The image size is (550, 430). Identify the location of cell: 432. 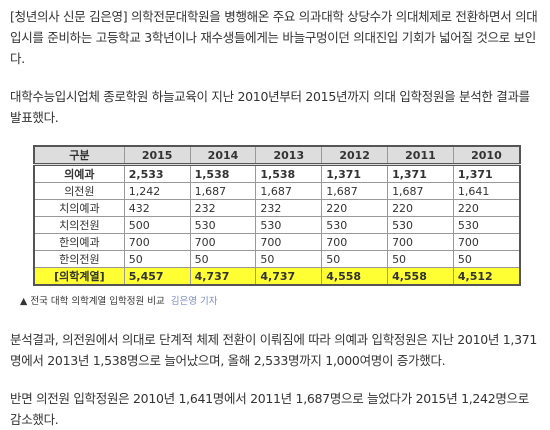
(157, 208).